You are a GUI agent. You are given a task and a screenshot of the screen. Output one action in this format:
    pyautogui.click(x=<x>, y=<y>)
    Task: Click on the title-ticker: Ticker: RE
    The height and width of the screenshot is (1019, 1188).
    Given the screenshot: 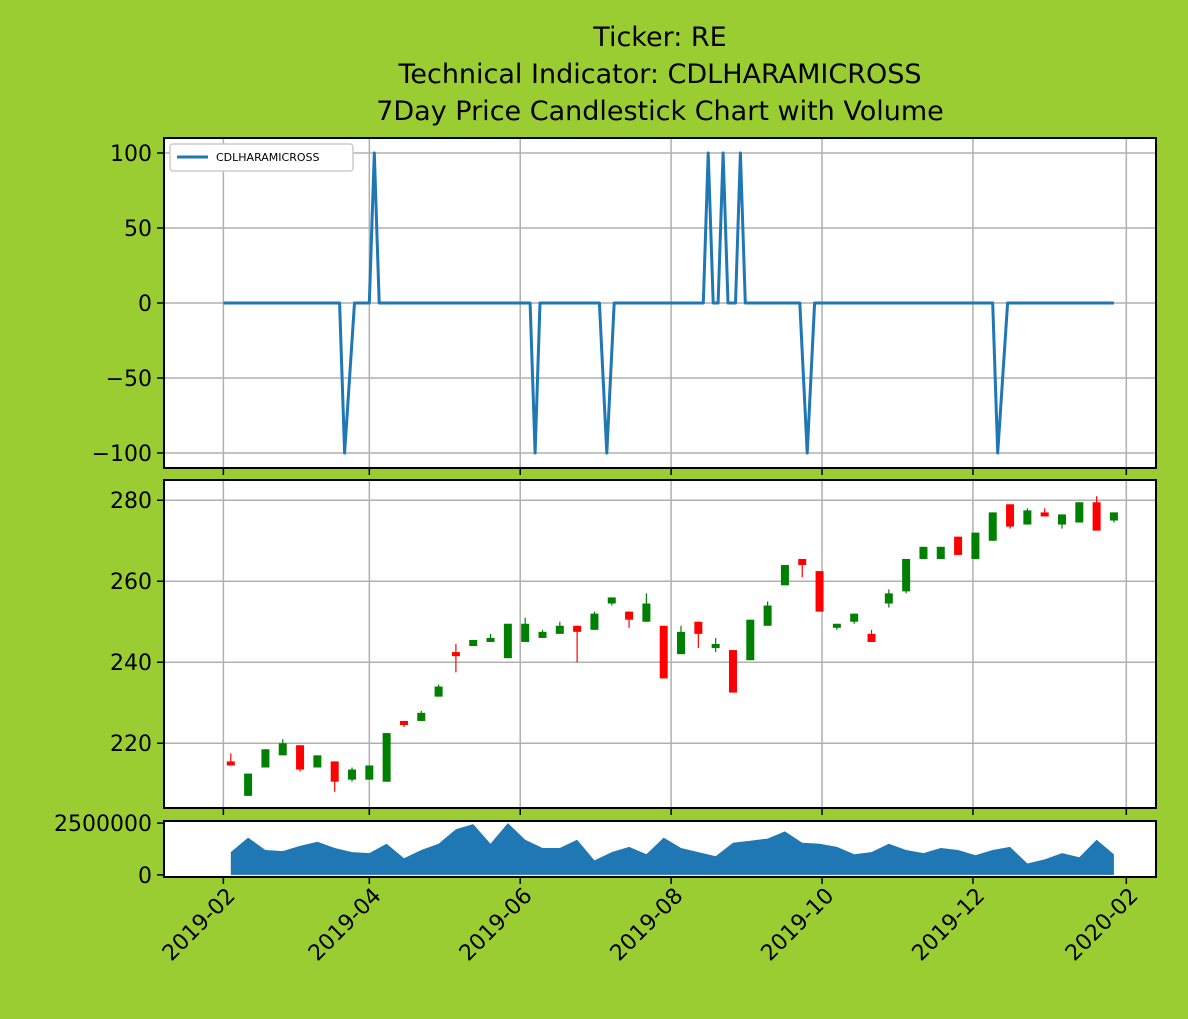 What is the action you would take?
    pyautogui.click(x=659, y=37)
    